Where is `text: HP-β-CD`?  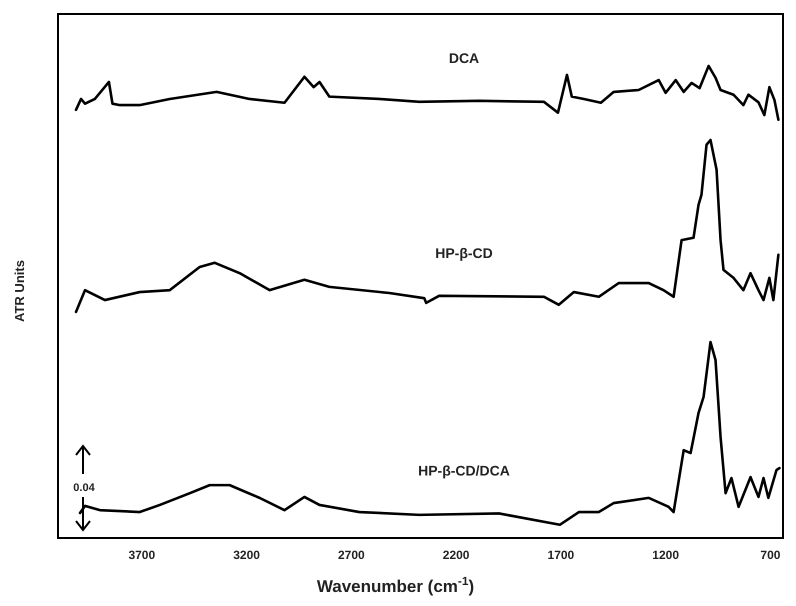 text: HP-β-CD is located at coordinates (464, 252).